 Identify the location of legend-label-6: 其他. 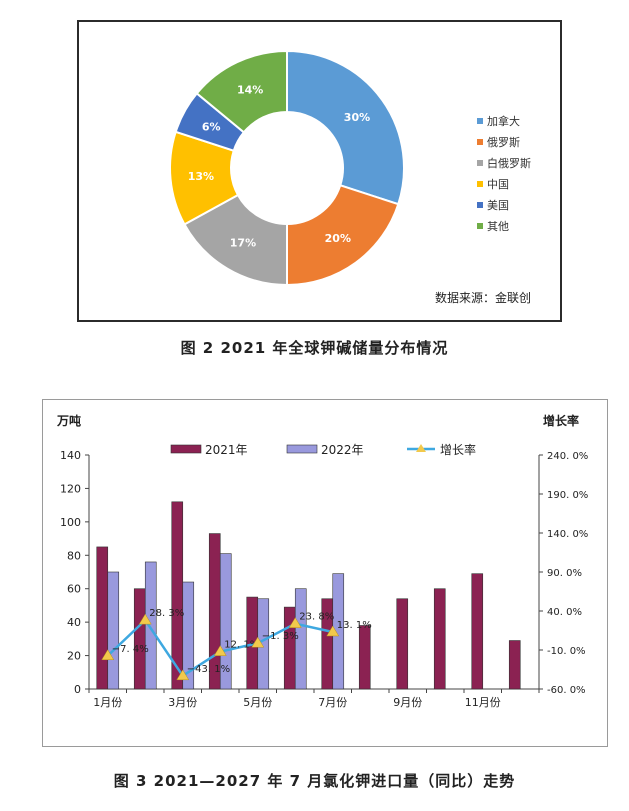
(498, 226).